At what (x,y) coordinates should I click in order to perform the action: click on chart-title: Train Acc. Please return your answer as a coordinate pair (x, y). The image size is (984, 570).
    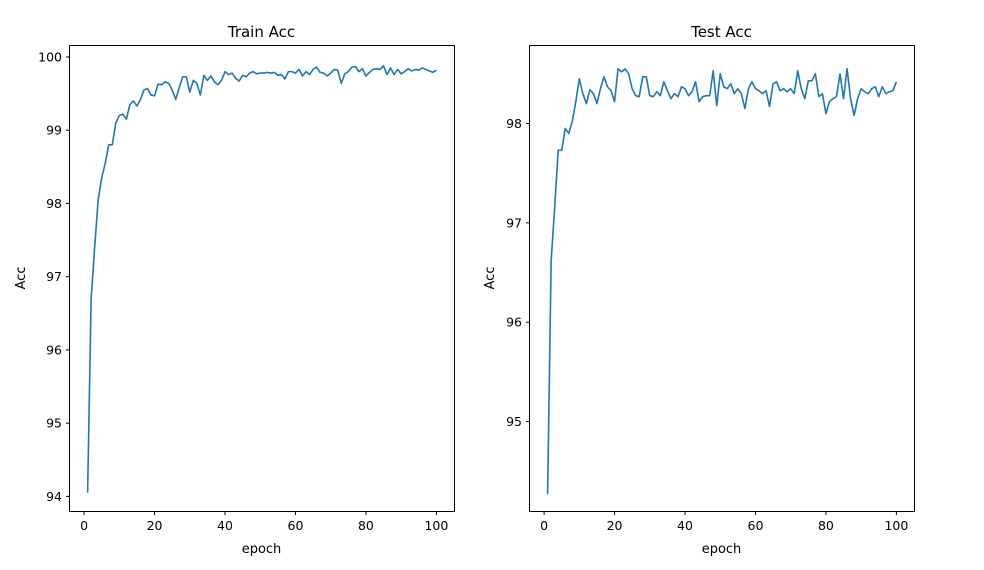
    Looking at the image, I should click on (261, 32).